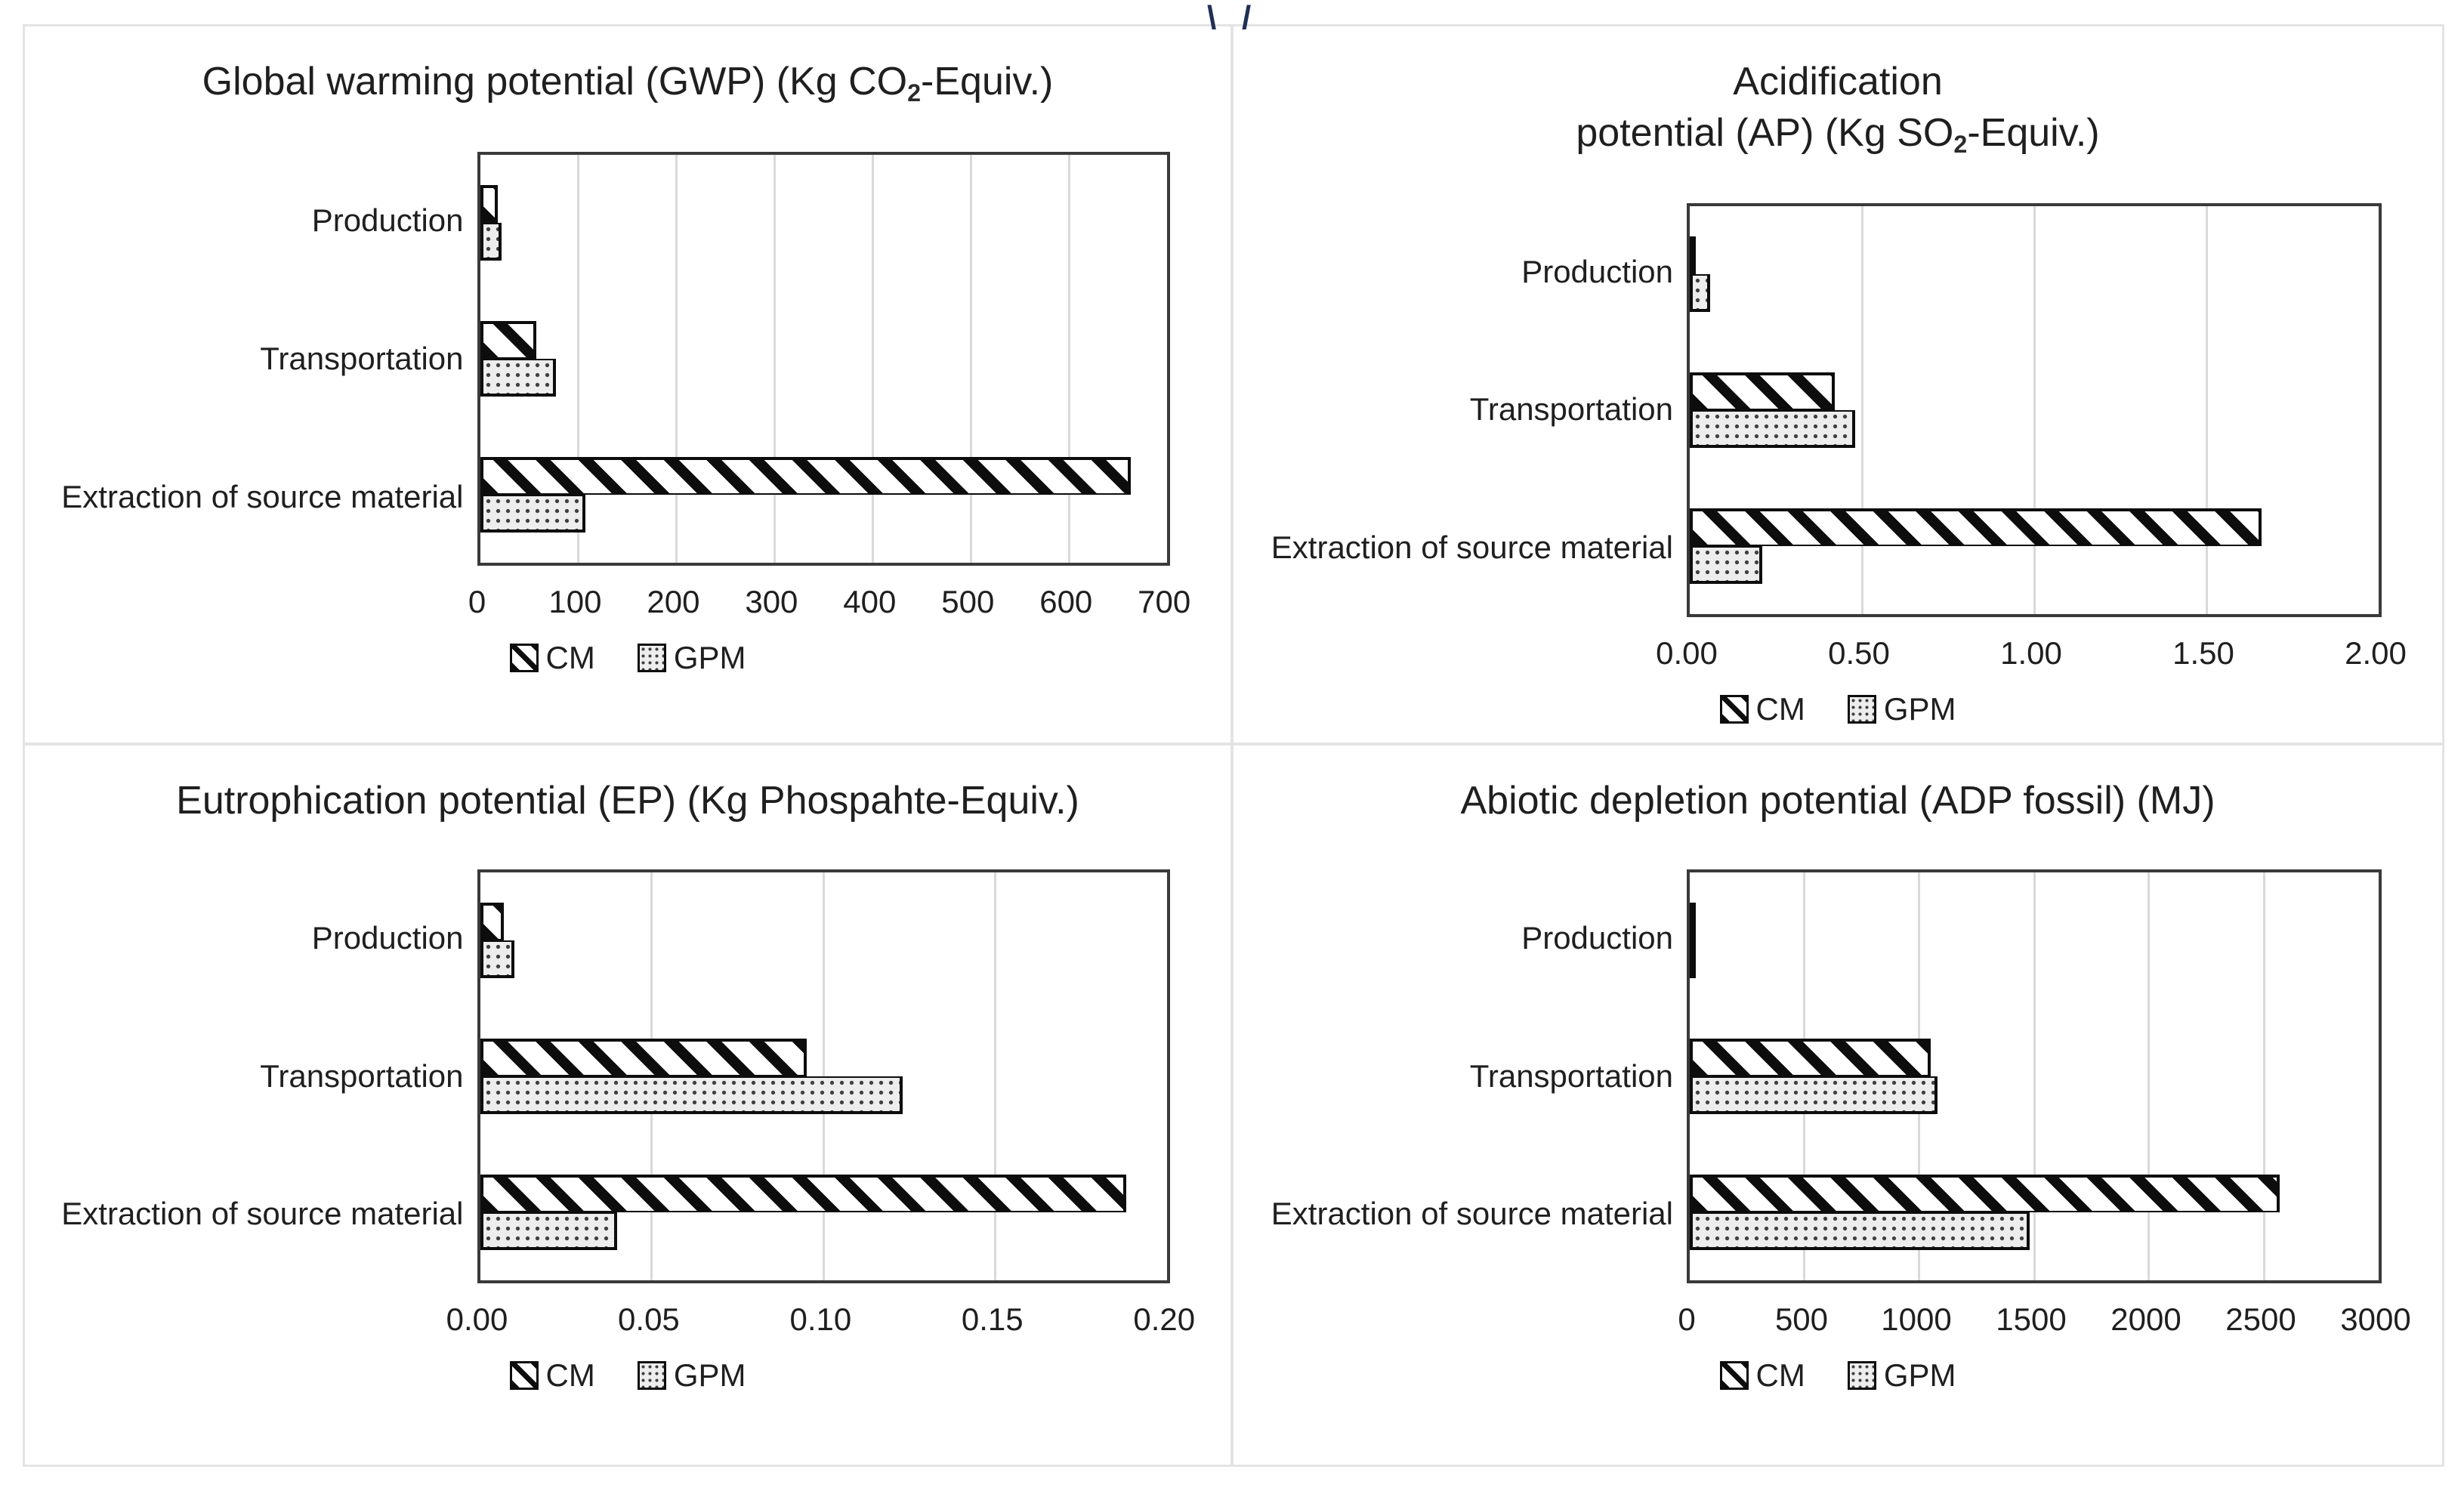 This screenshot has width=2464, height=1485. What do you see at coordinates (2031, 652) in the screenshot?
I see `x-tick-label: 1.00` at bounding box center [2031, 652].